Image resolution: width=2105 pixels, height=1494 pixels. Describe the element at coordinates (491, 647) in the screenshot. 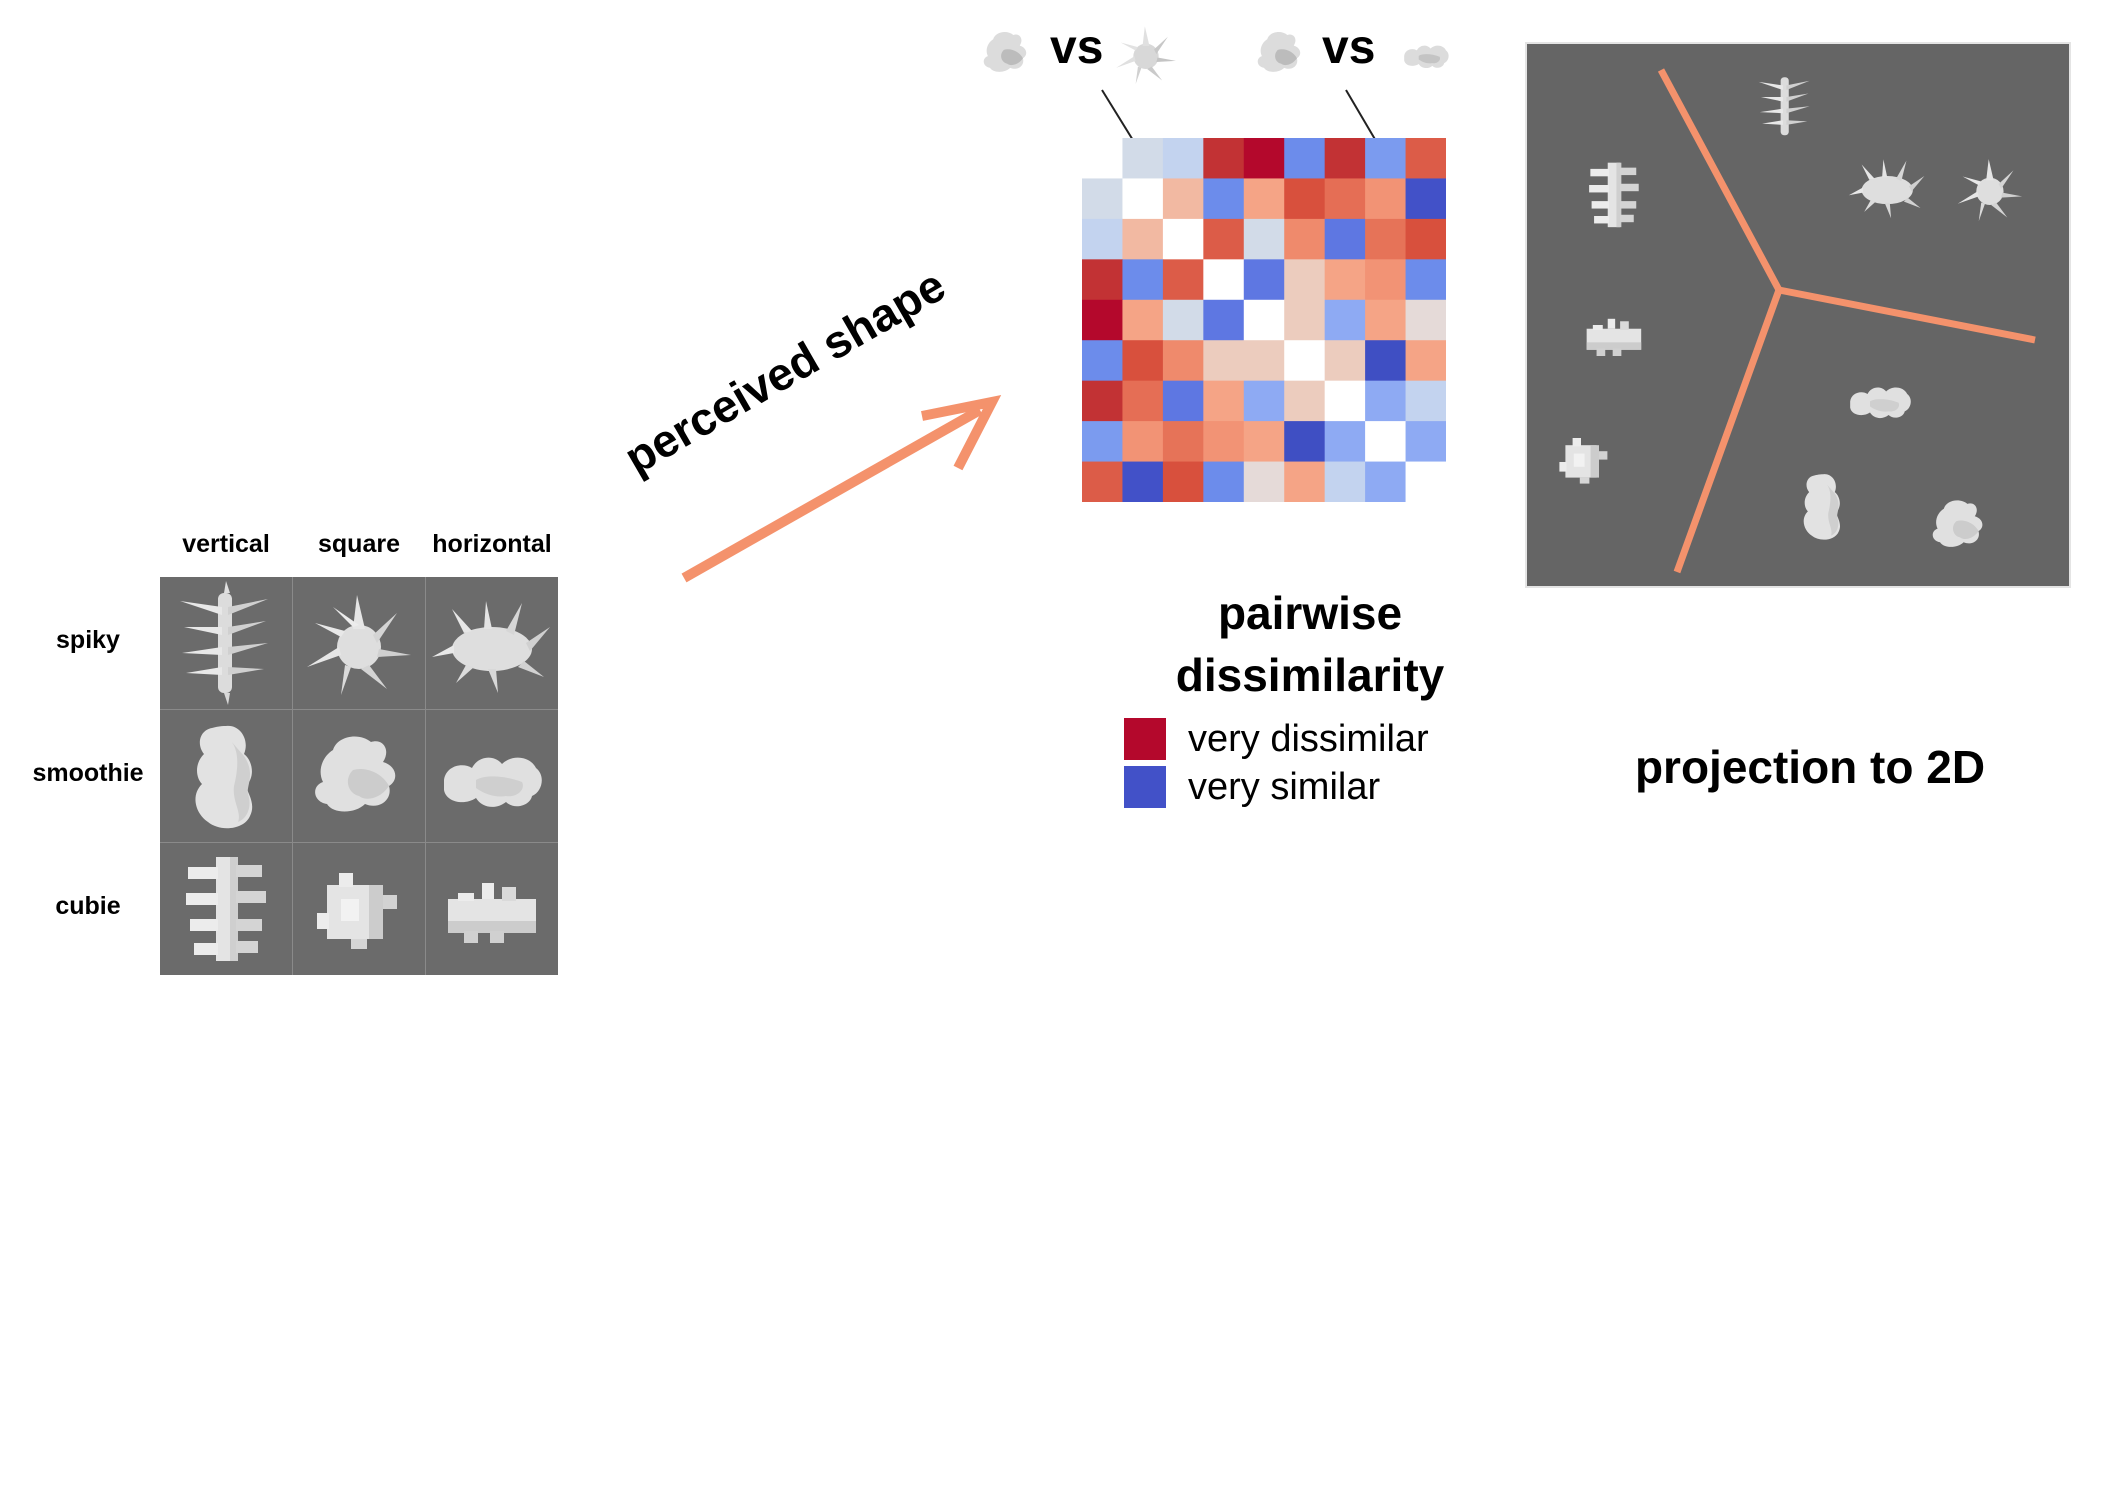

I see `spiky-horizontal-icon` at that location.